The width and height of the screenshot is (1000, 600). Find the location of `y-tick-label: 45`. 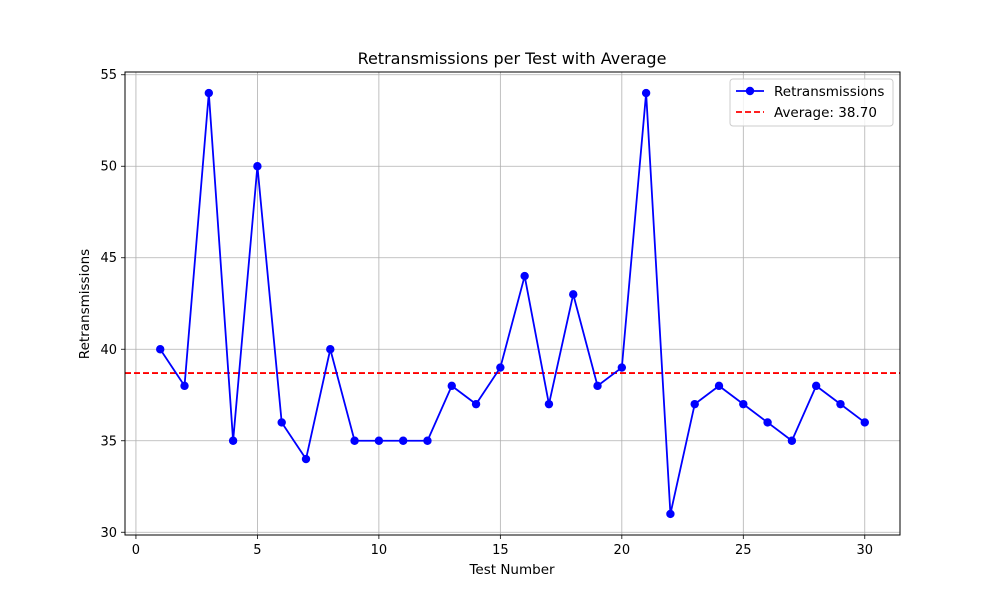

y-tick-label: 45 is located at coordinates (108, 258).